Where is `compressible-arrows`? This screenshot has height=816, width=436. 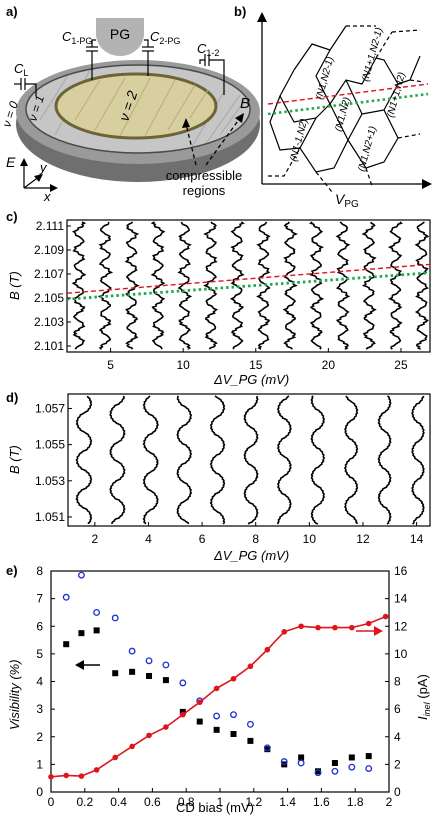 compressible-arrows is located at coordinates (213, 141).